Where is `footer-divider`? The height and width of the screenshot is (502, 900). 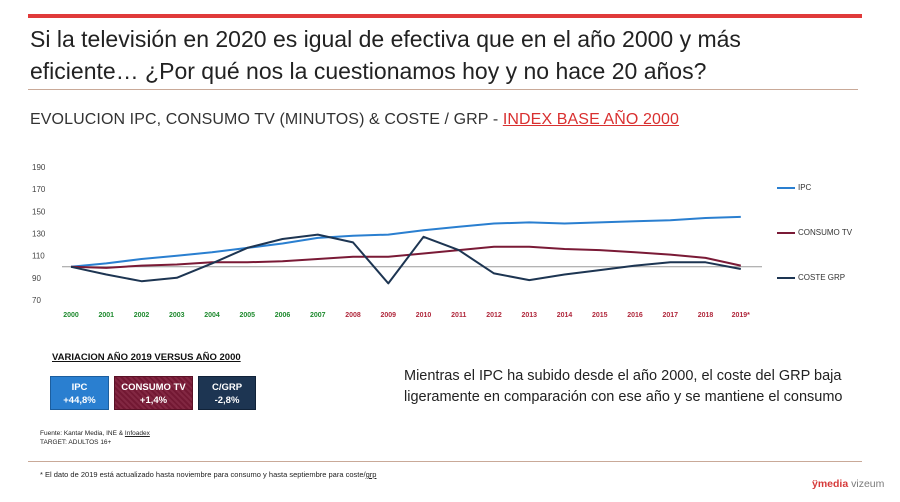
footer-divider is located at coordinates (445, 461).